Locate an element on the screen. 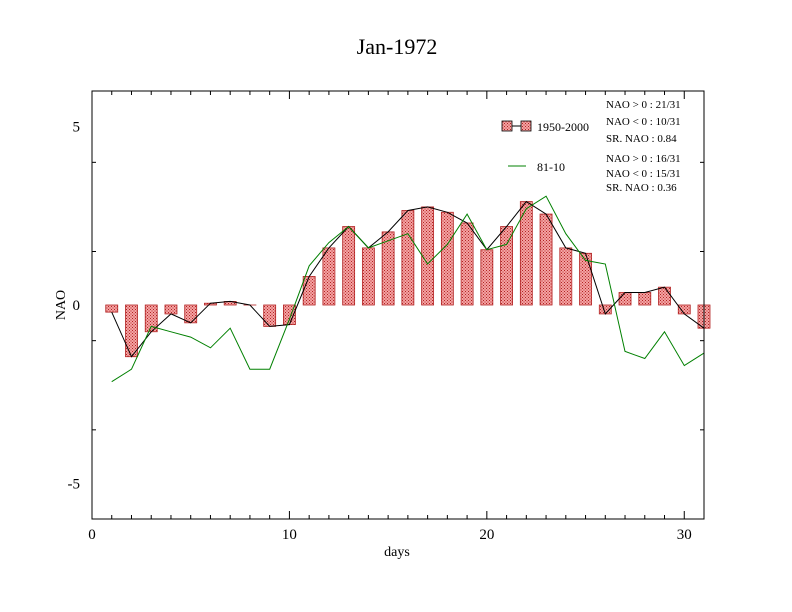 The height and width of the screenshot is (612, 792). y-axis-label: NAO is located at coordinates (61, 305).